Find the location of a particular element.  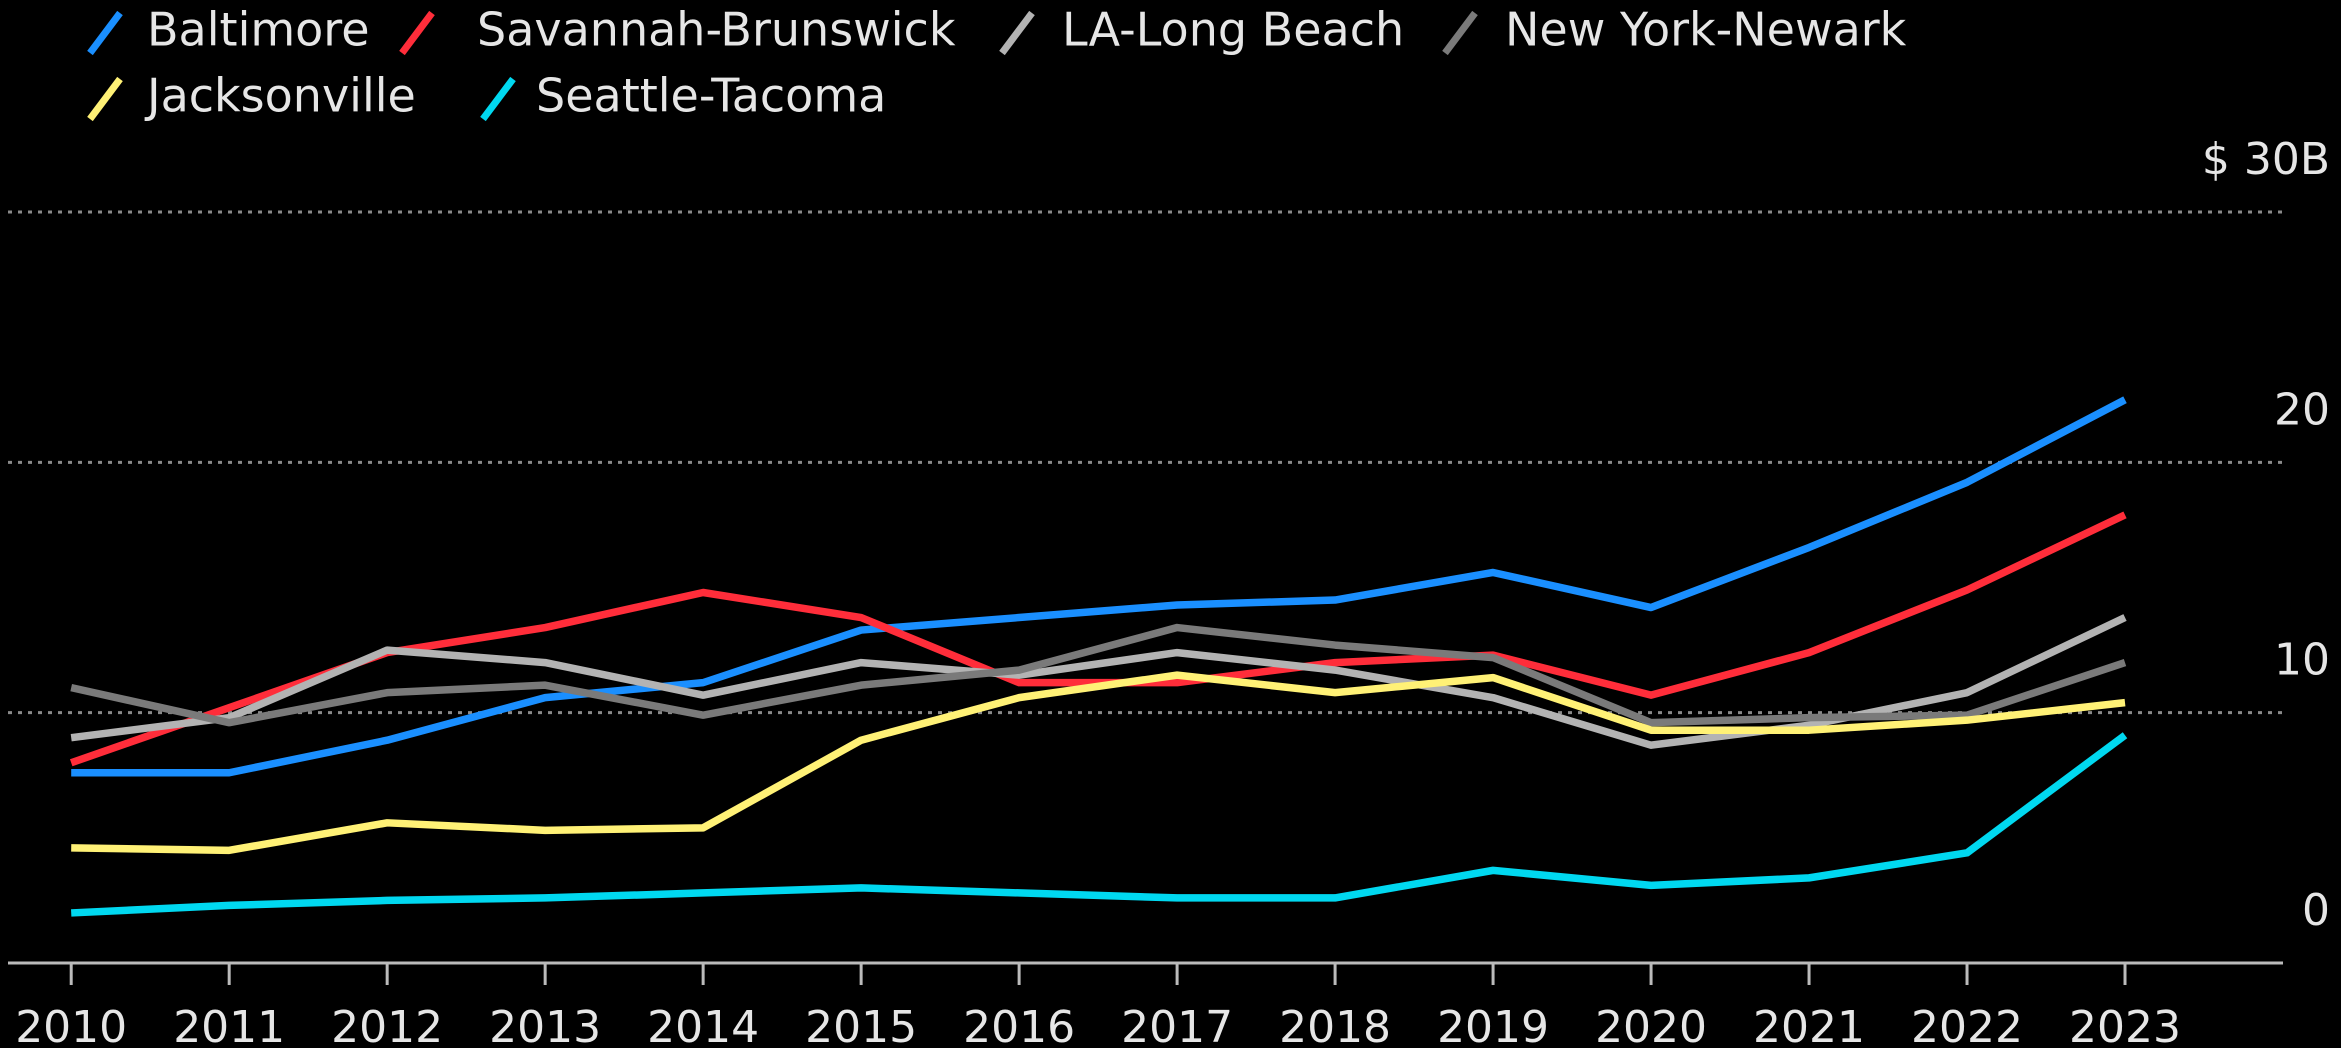

y-tick-label: $ 30B is located at coordinates (2266, 159).